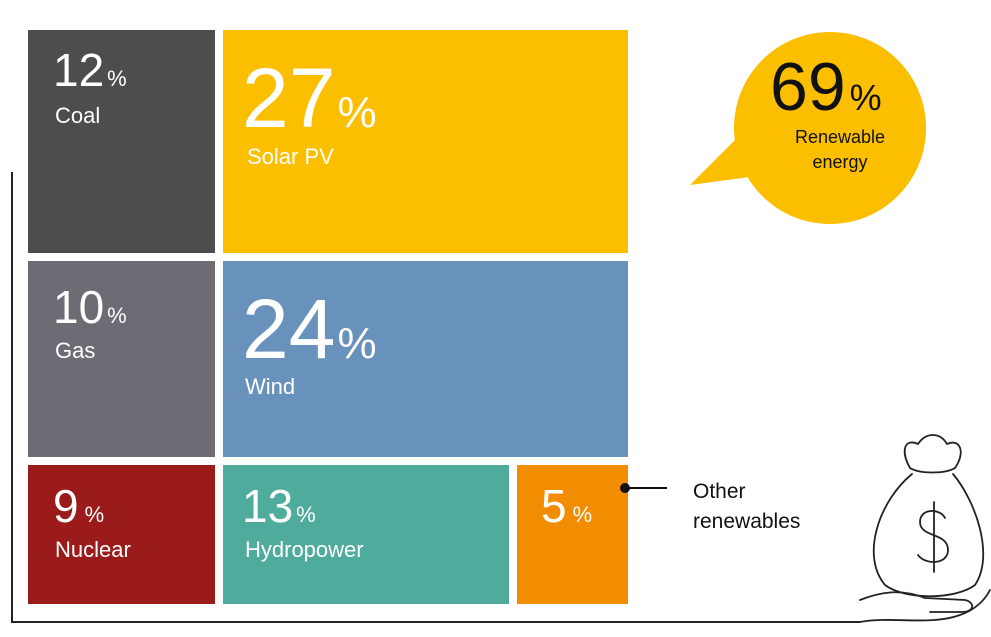  Describe the element at coordinates (425, 141) in the screenshot. I see `tile-solar` at that location.